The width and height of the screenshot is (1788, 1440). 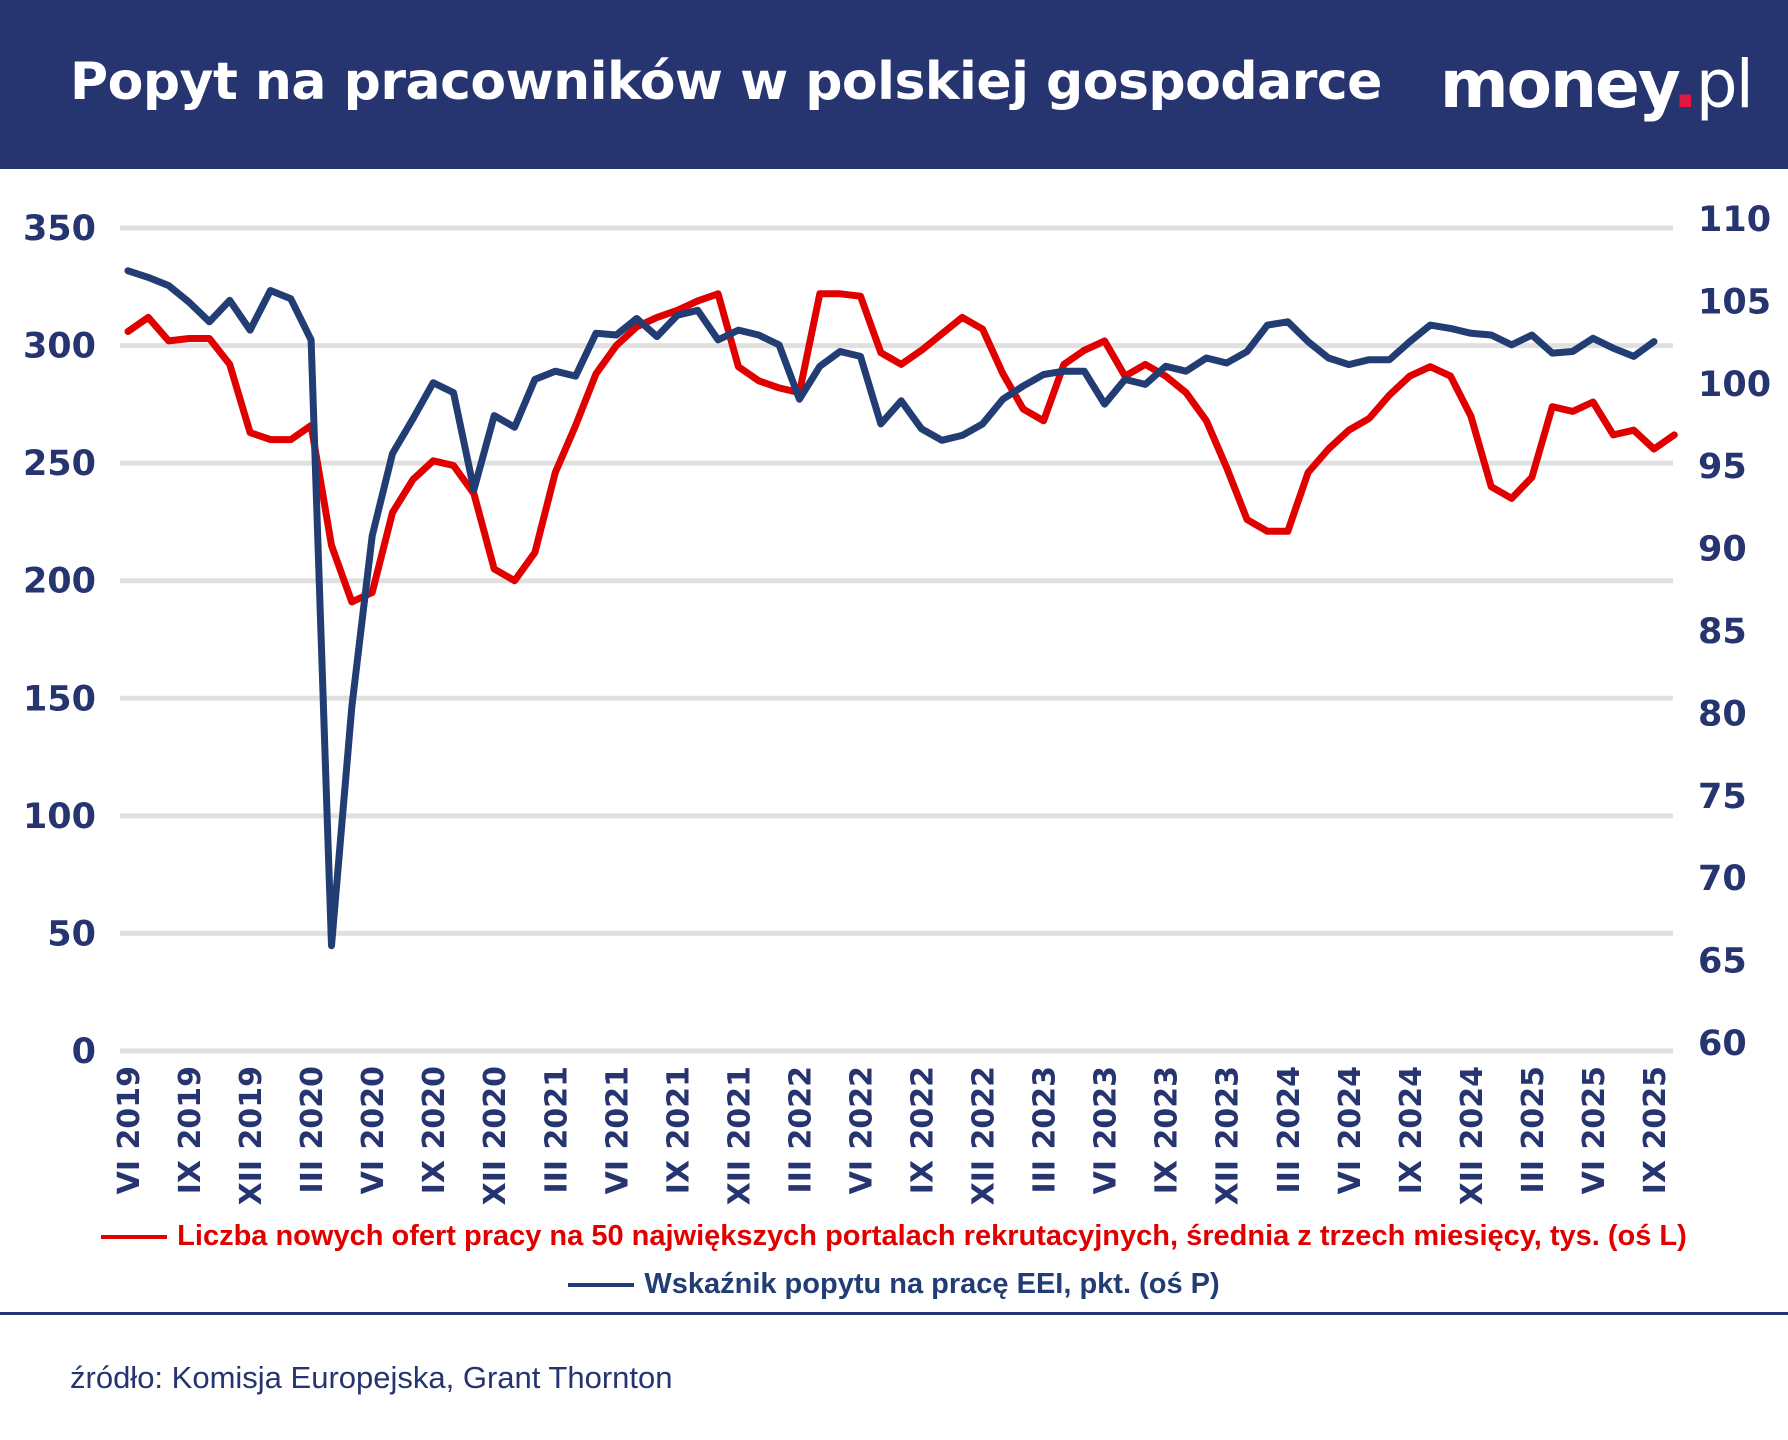 I want to click on right-axis-tick-label: 110, so click(x=1734, y=220).